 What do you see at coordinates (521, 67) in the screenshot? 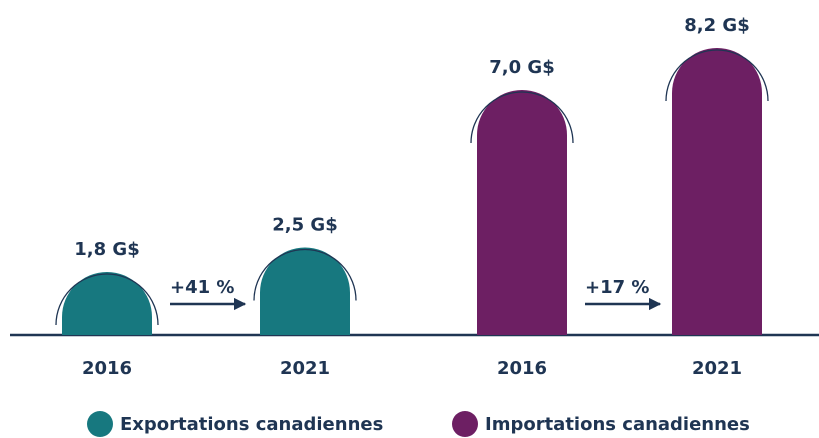
I see `value-label: 7,0 G$` at bounding box center [521, 67].